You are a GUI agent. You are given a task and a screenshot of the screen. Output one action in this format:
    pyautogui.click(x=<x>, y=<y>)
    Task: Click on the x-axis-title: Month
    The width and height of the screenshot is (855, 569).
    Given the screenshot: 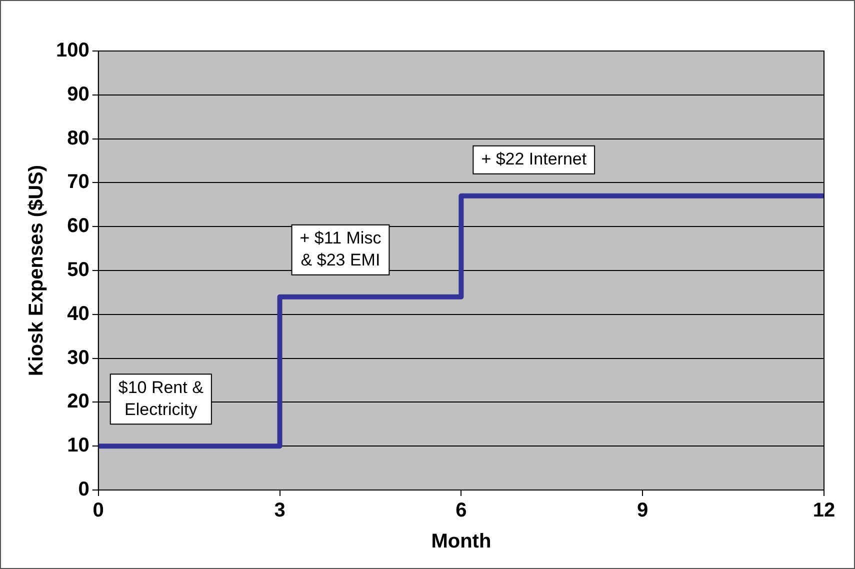 What is the action you would take?
    pyautogui.click(x=461, y=541)
    